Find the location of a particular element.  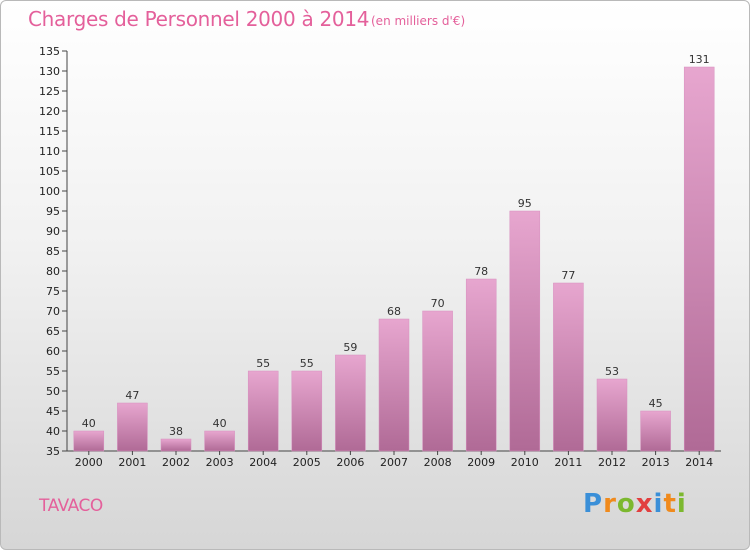

x-tick-label: 2010 is located at coordinates (525, 462).